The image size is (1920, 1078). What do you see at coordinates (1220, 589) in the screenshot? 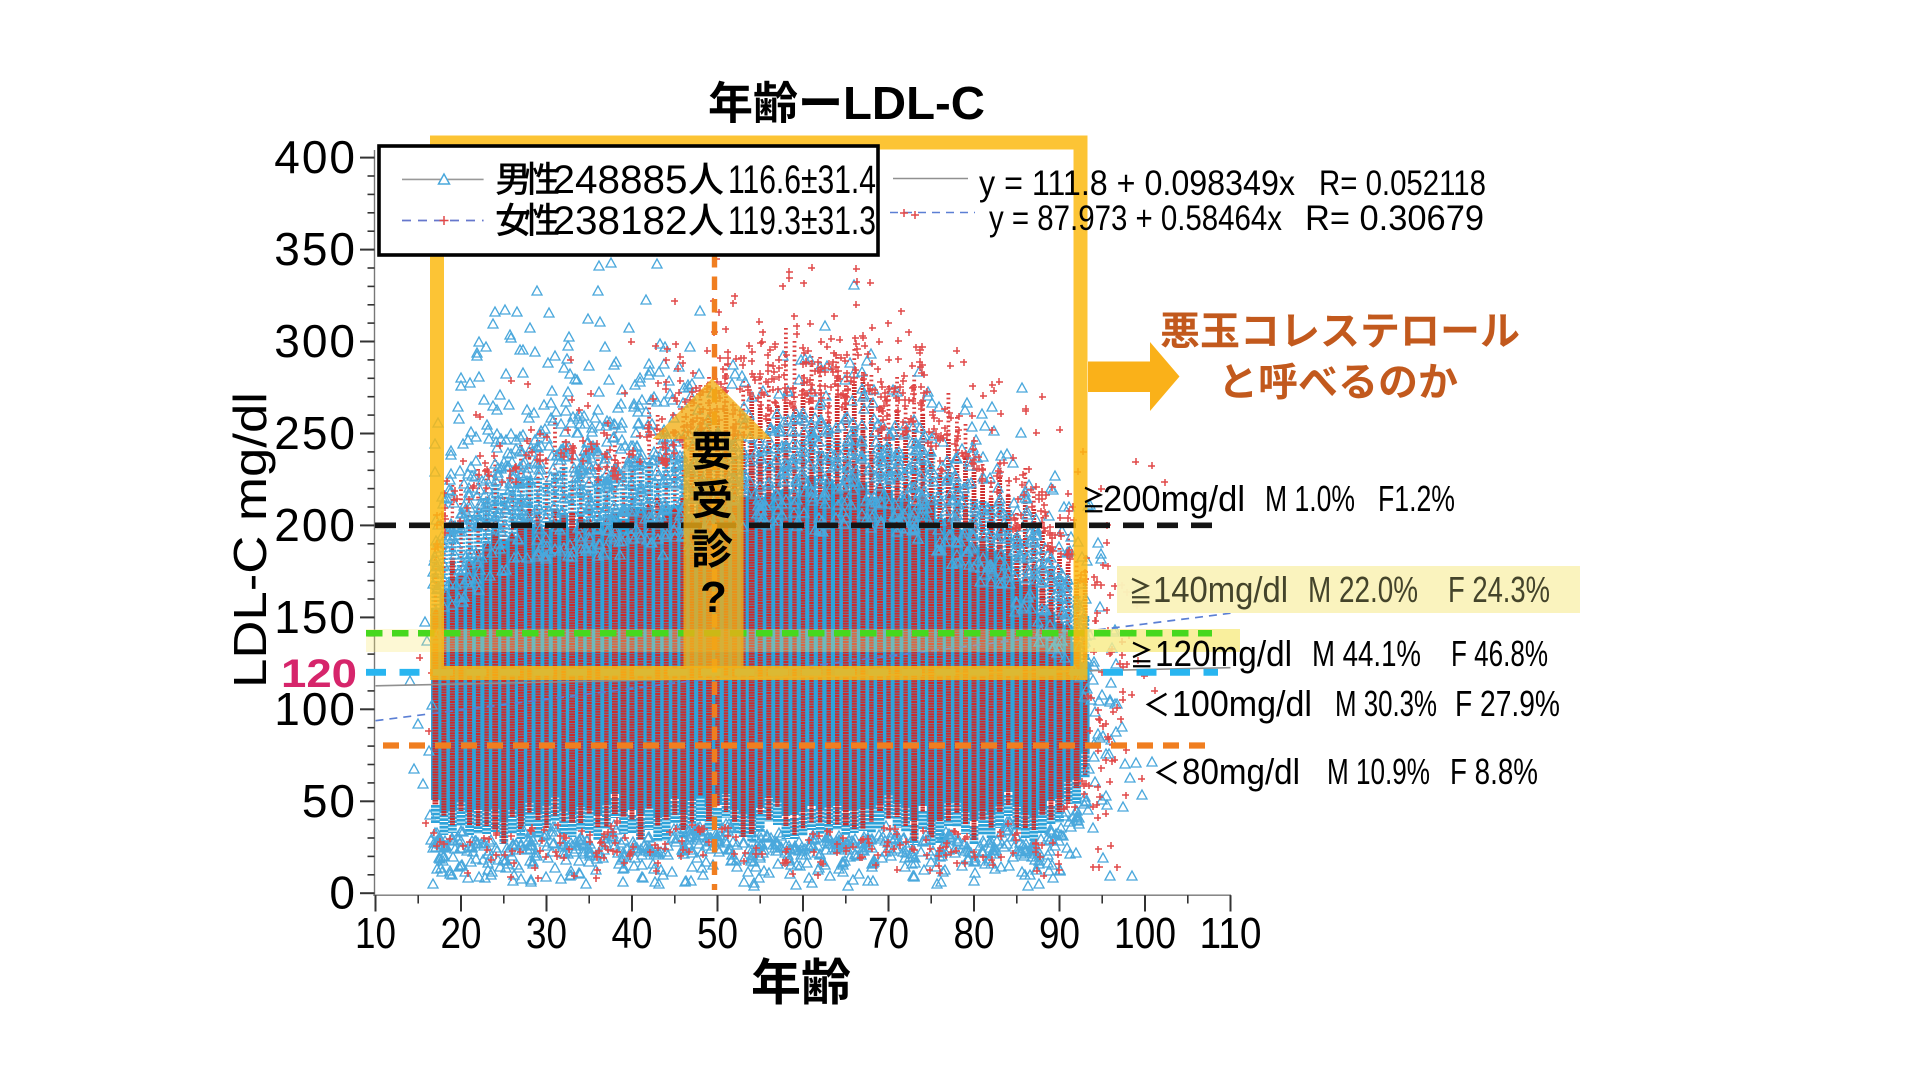
I see `svg-text: 140mg/dl` at bounding box center [1220, 589].